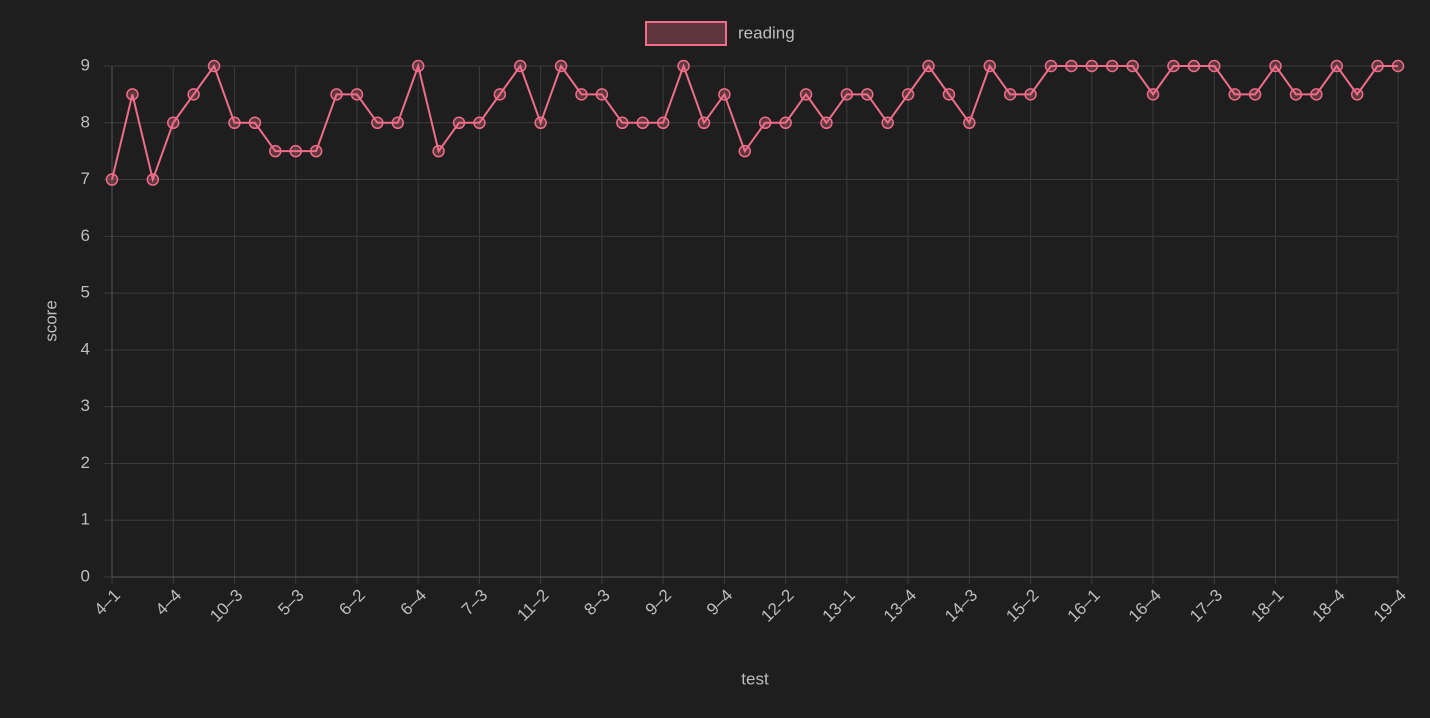 Image resolution: width=1430 pixels, height=718 pixels. What do you see at coordinates (290, 602) in the screenshot?
I see `x-tick-label: 5–3` at bounding box center [290, 602].